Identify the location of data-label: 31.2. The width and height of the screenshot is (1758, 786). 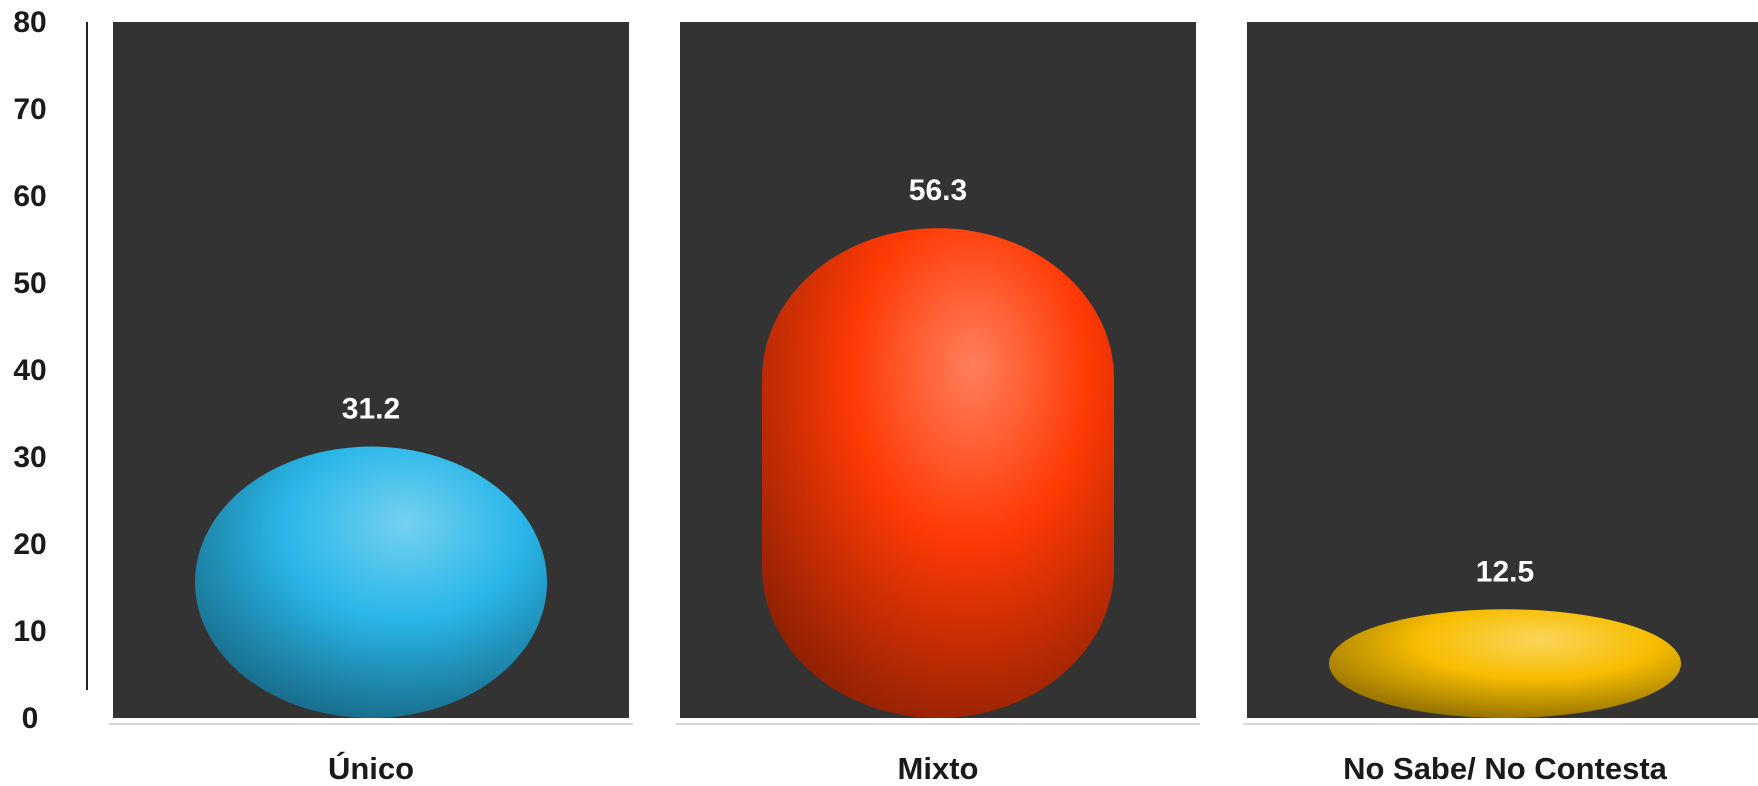
(371, 409).